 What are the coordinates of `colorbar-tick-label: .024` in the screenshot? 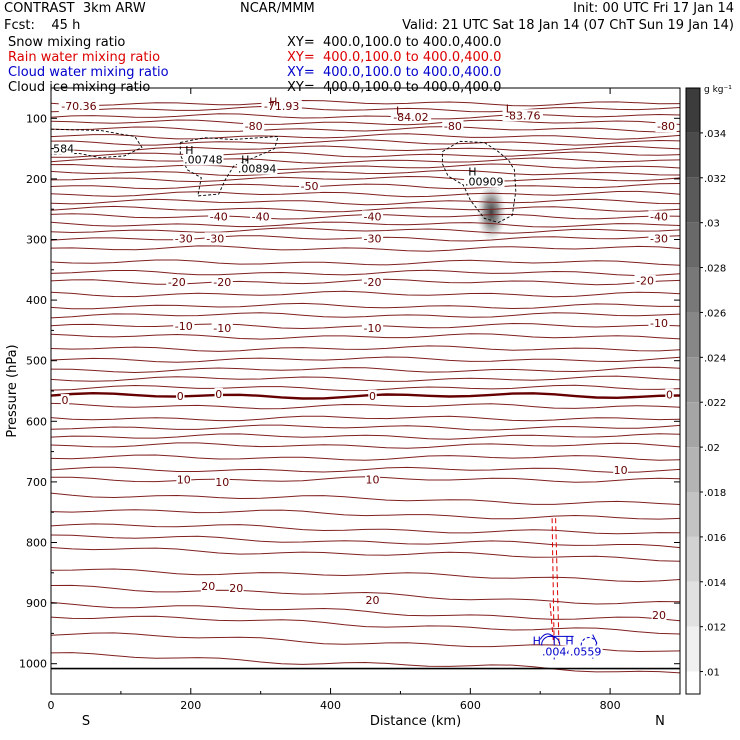 It's located at (715, 358).